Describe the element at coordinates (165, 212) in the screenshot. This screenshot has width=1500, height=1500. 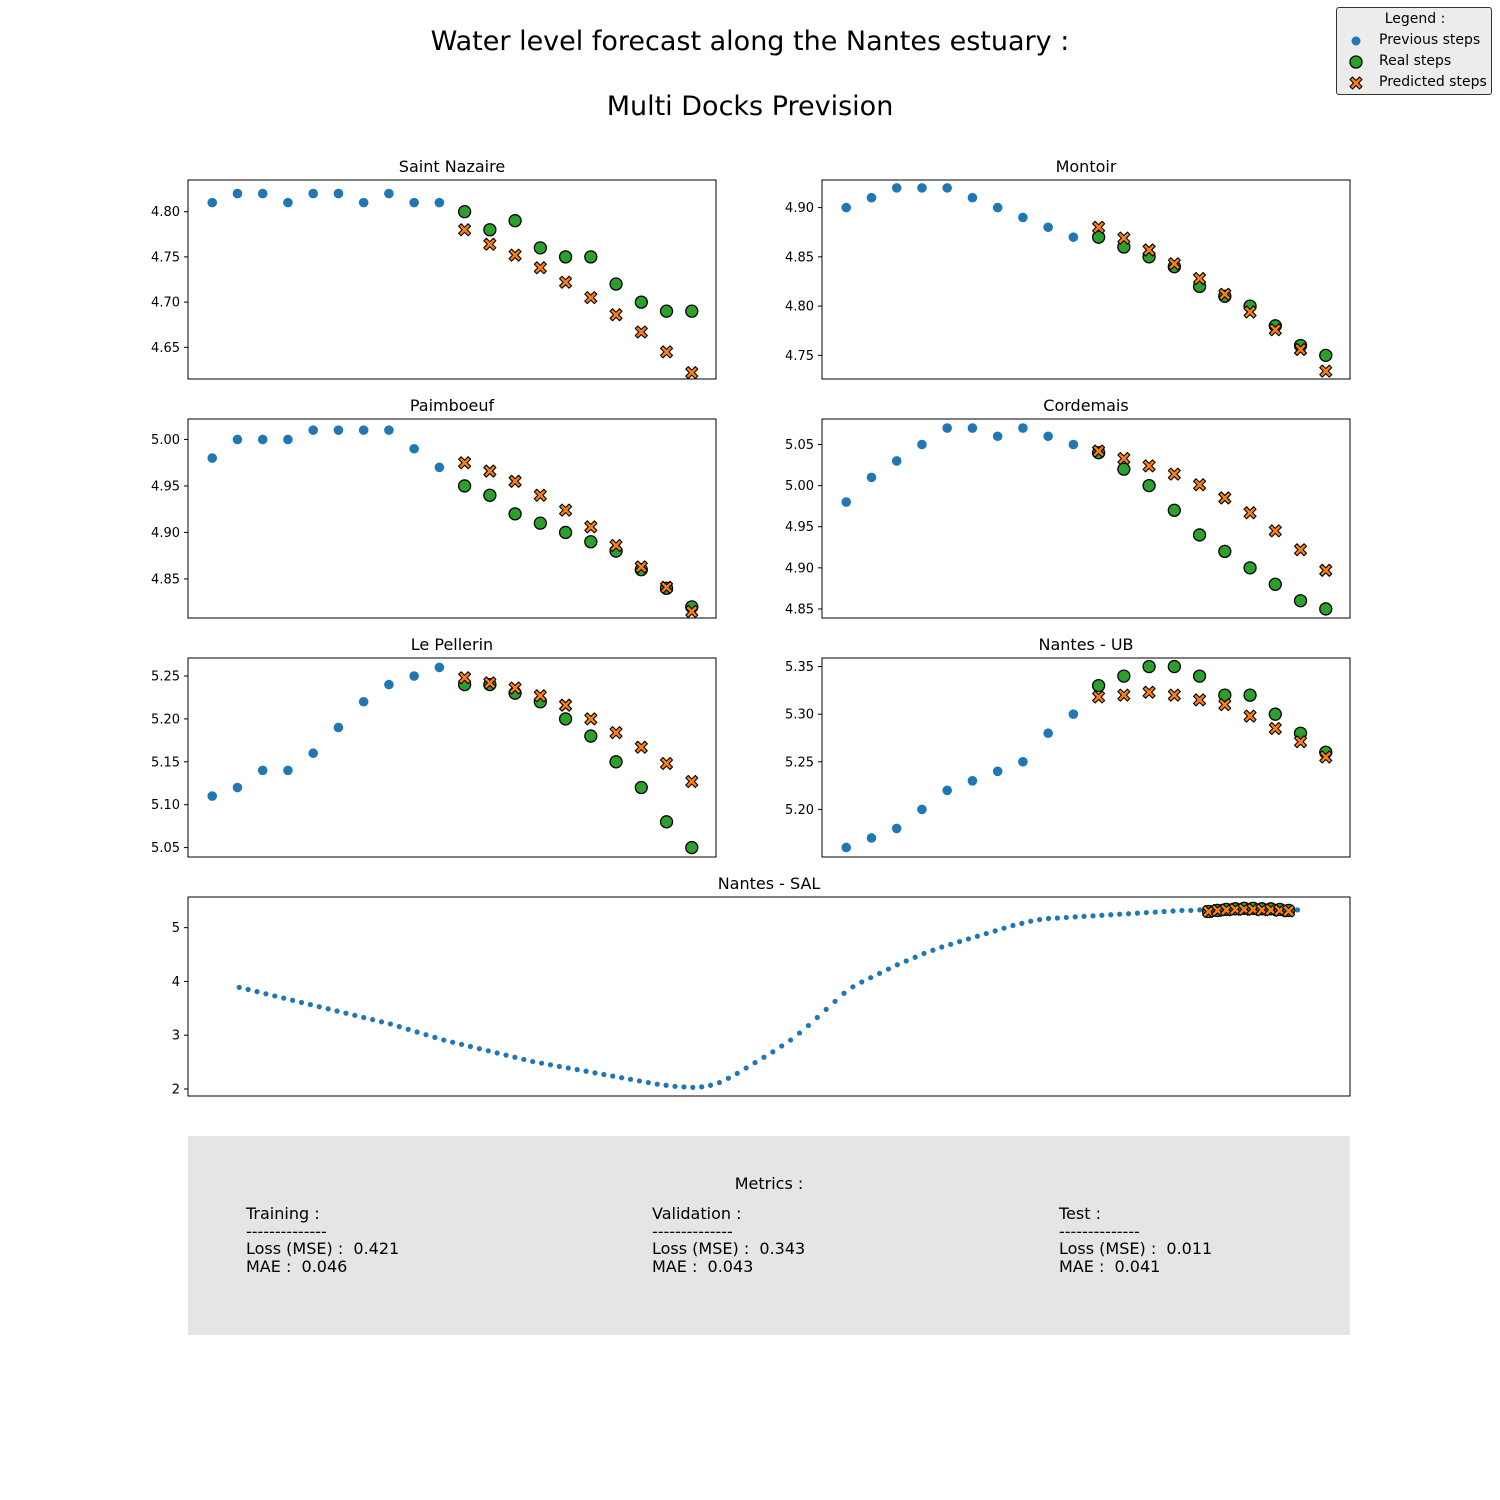
I see `y-tick-label-saint-nazaire: 4.80` at that location.